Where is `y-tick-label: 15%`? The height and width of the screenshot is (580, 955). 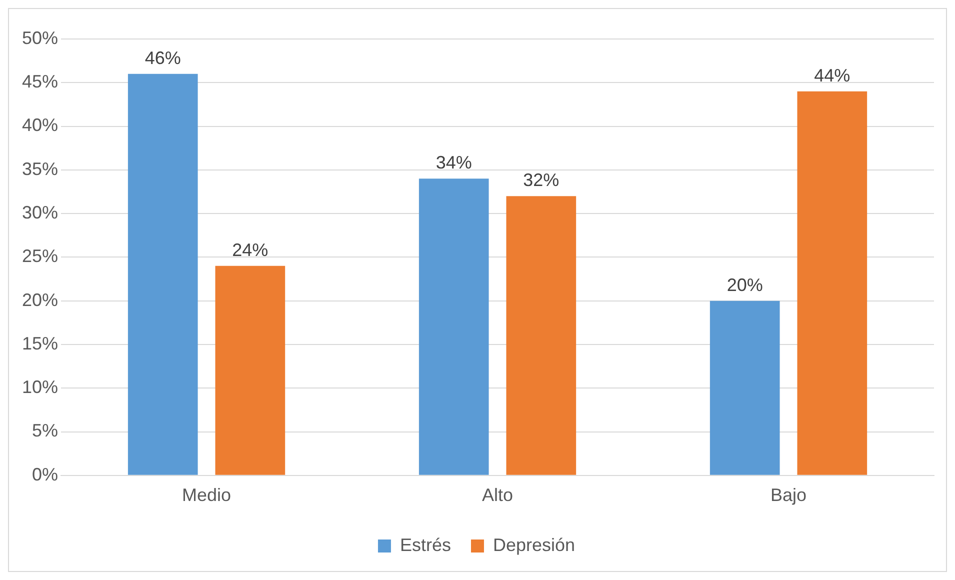
y-tick-label: 15% is located at coordinates (40, 343).